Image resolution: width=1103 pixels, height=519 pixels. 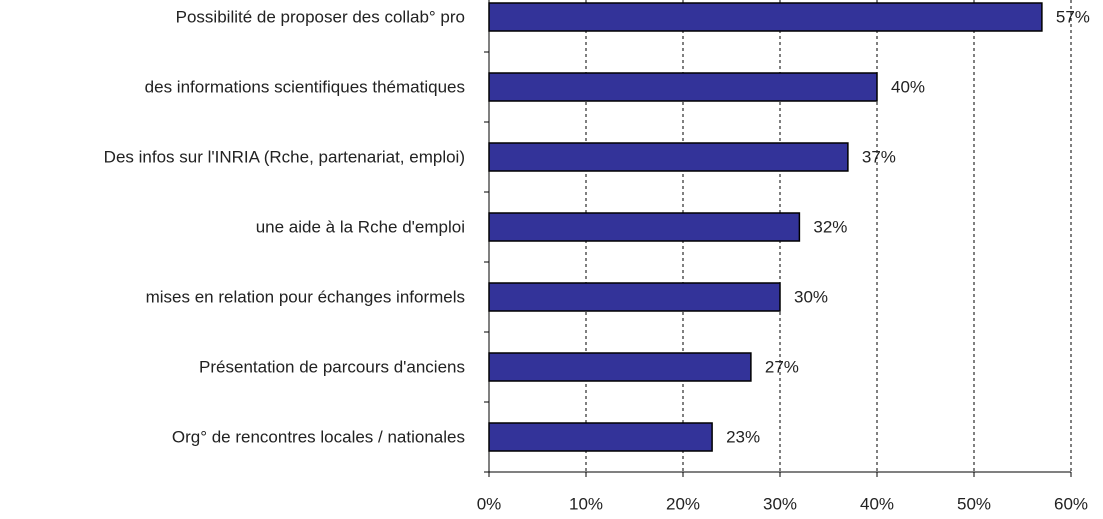 I want to click on x-tick-label: 0%, so click(x=489, y=503).